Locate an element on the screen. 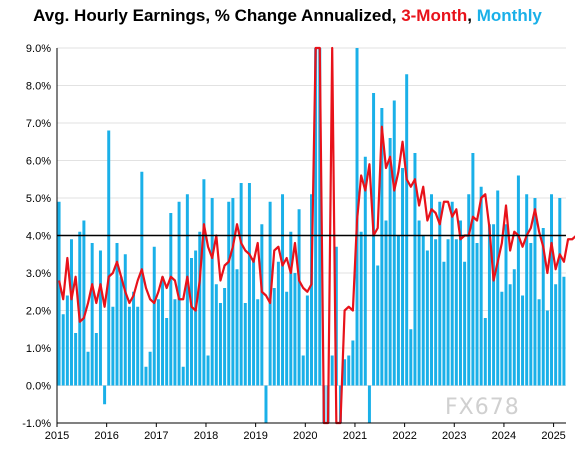 The image size is (575, 449). y-tick-label: 7.0% is located at coordinates (38, 124).